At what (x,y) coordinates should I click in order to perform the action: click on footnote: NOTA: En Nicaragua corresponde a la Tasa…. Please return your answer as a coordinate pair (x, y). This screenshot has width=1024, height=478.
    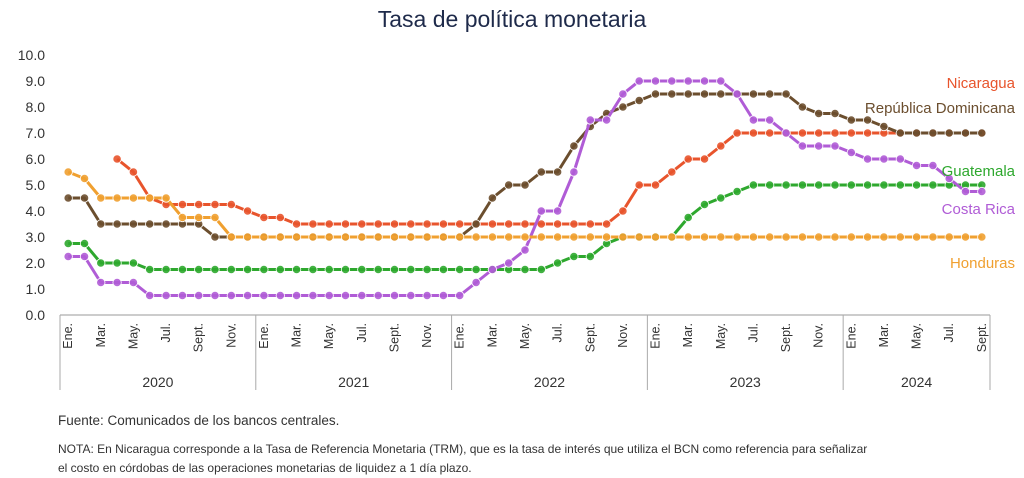
    Looking at the image, I should click on (463, 458).